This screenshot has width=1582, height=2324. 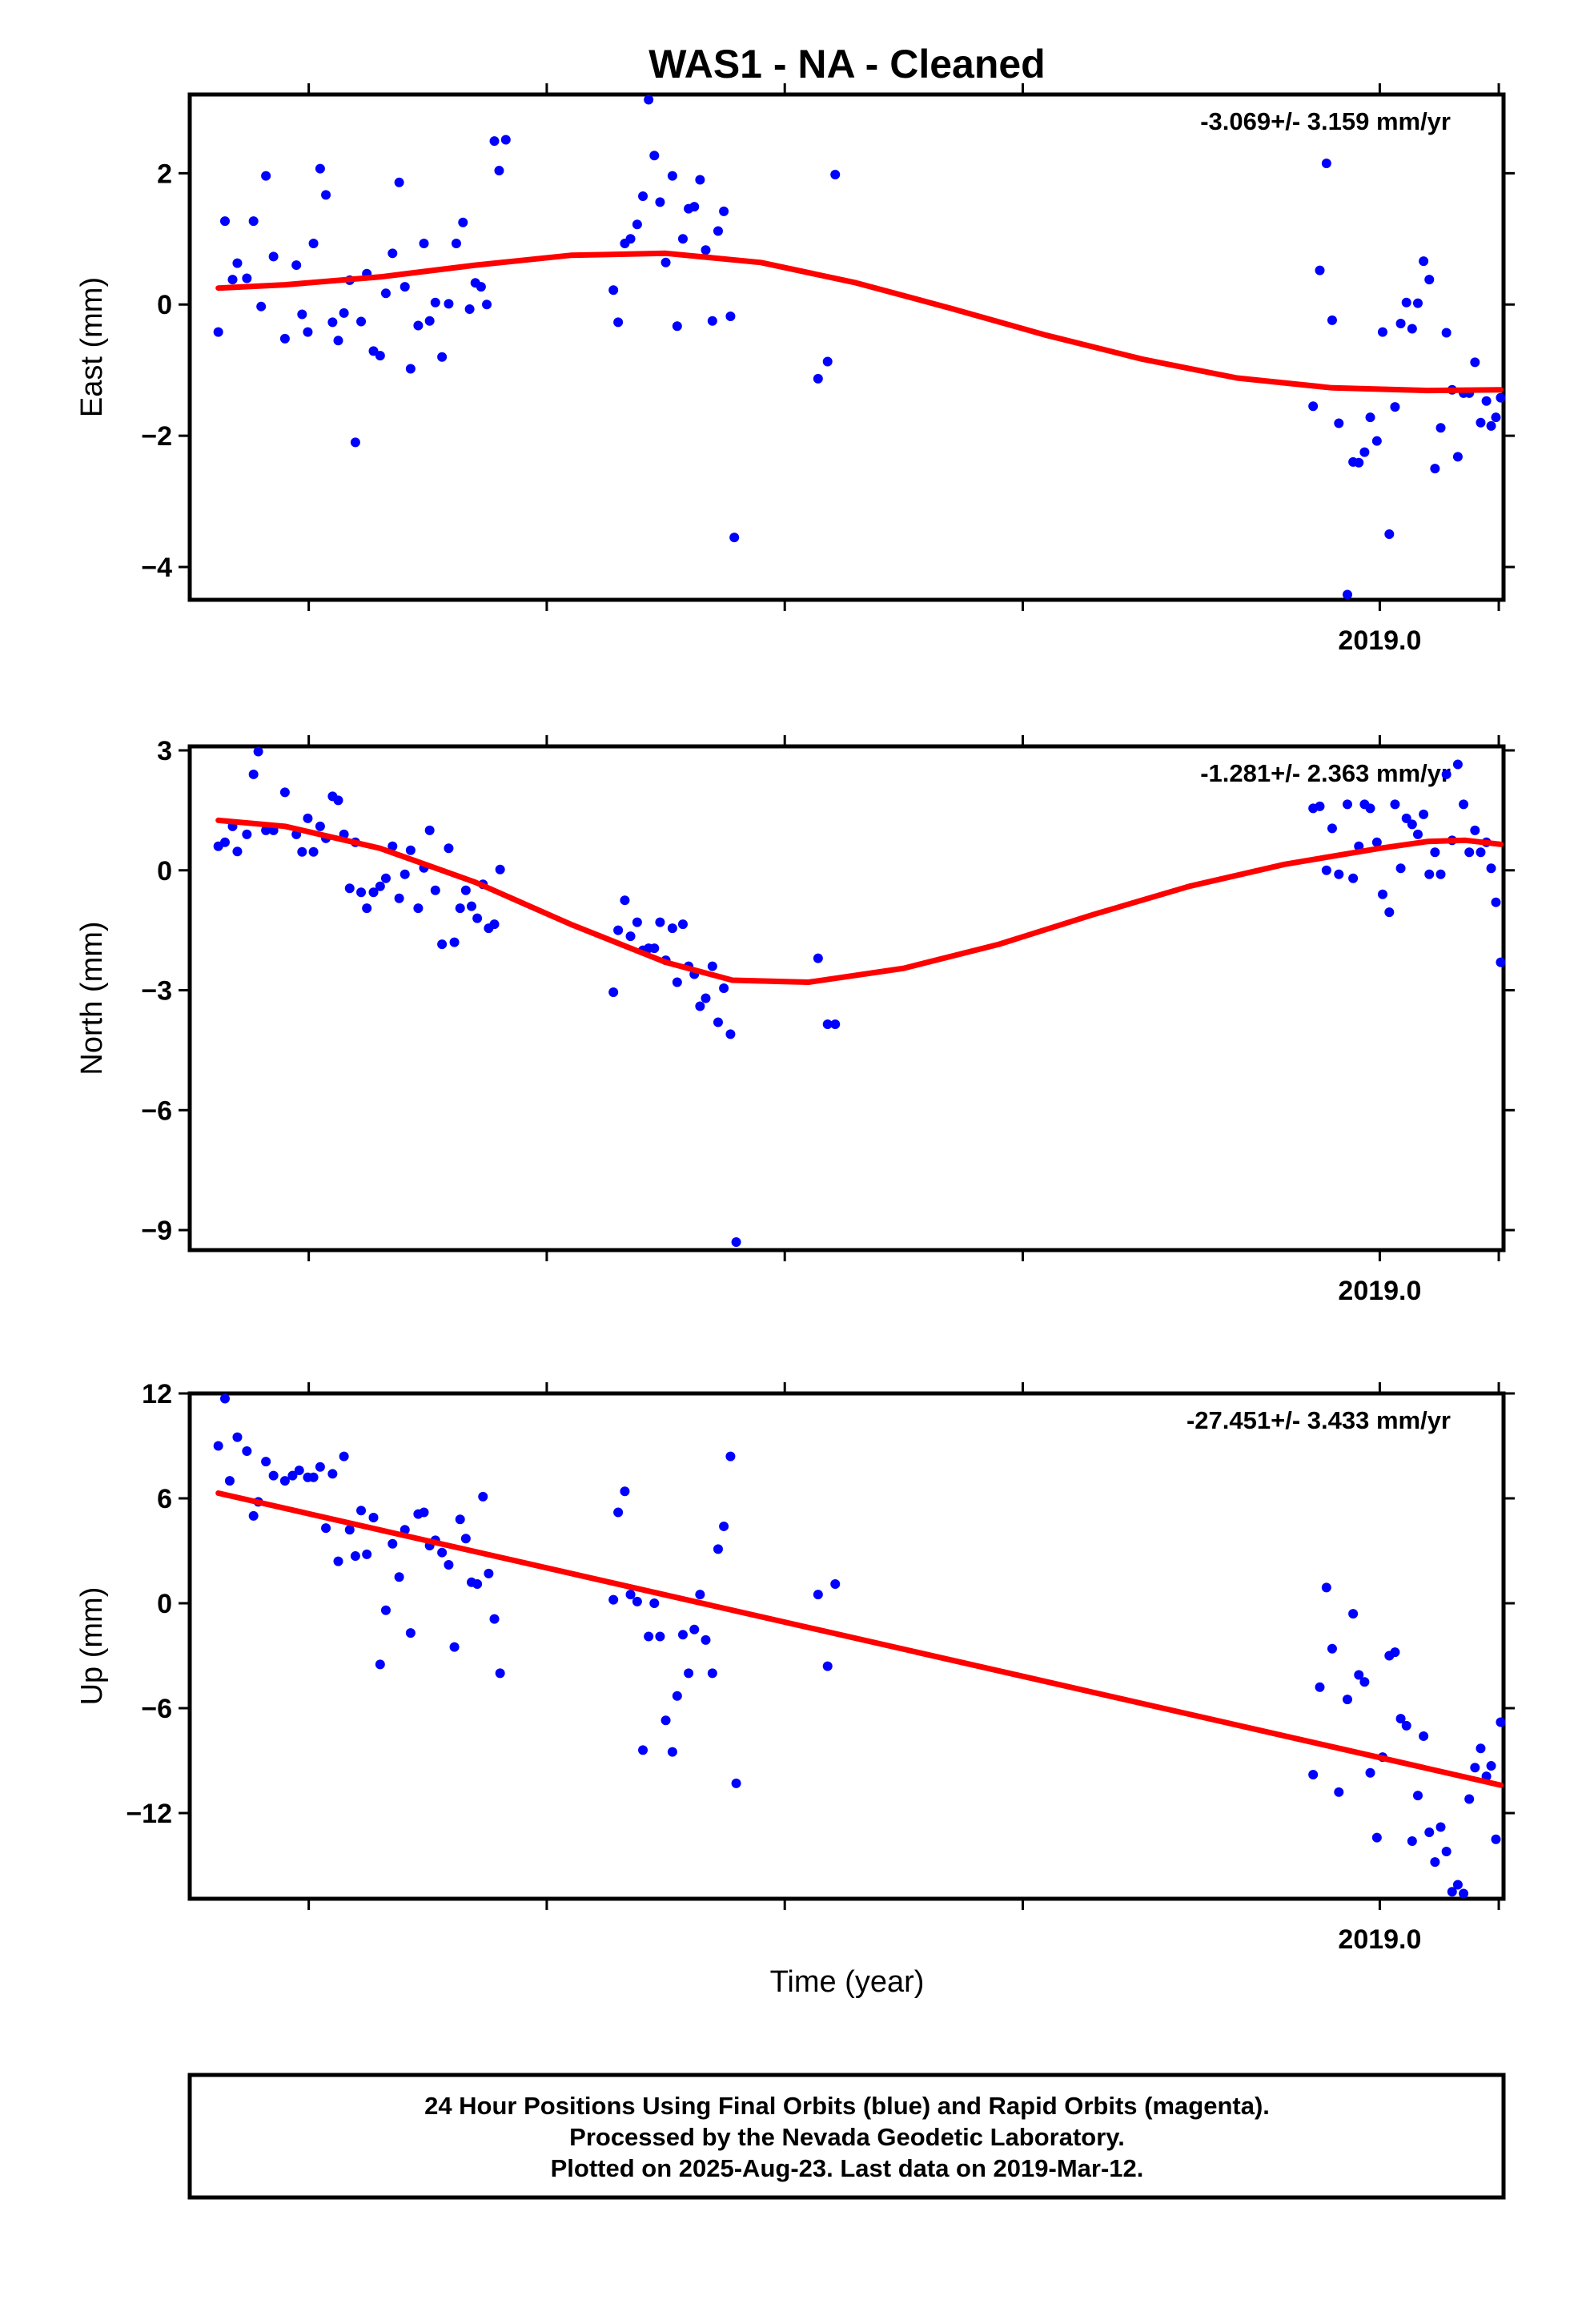 I want to click on north-x-tick-label: 2019.0, so click(x=1380, y=1291).